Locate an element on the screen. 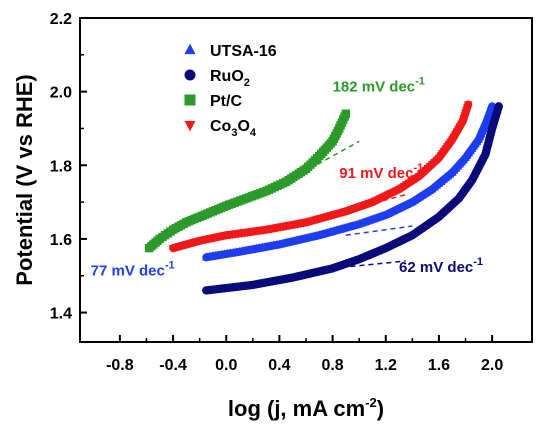 This screenshot has width=550, height=428. legend-item: UTSA-16 is located at coordinates (230, 51).